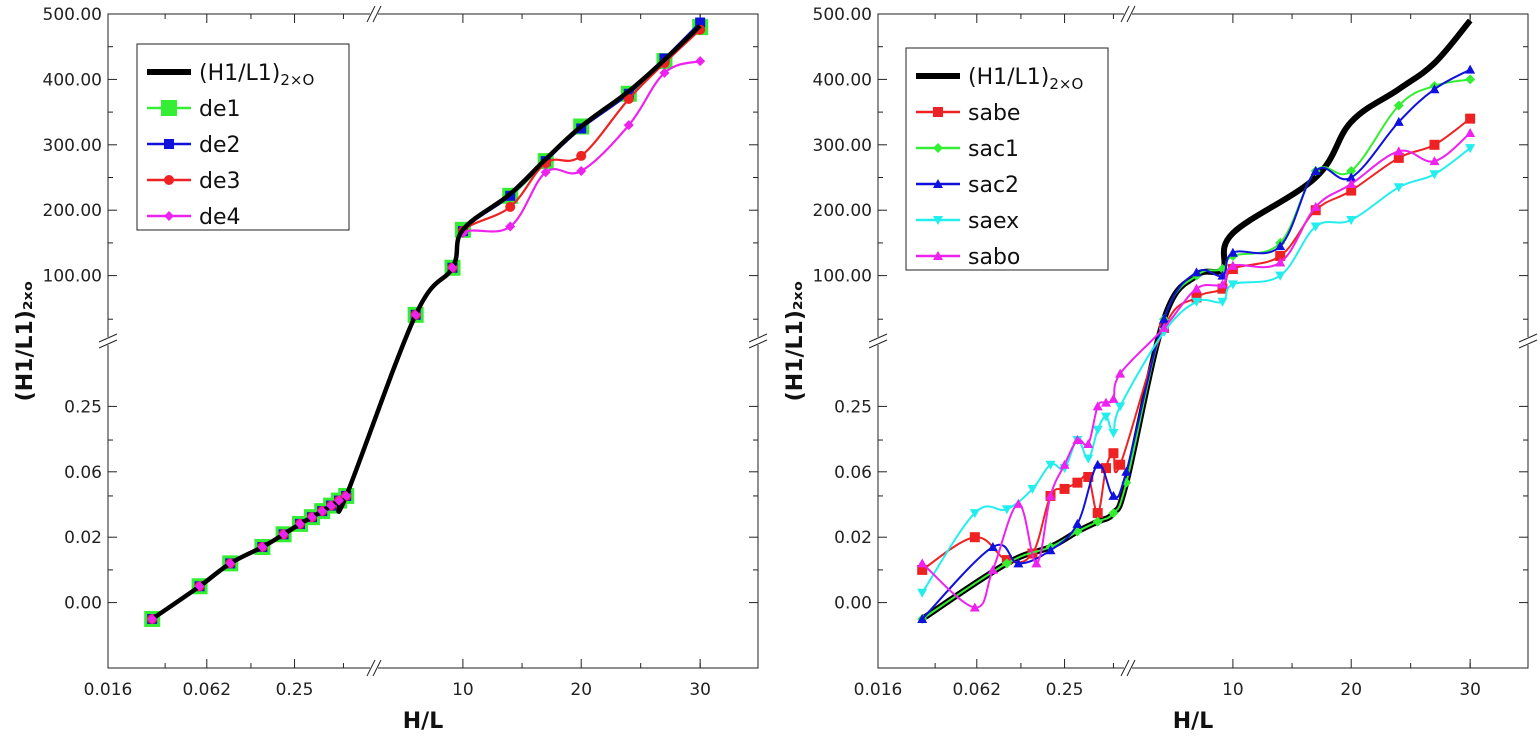  Describe the element at coordinates (220, 109) in the screenshot. I see `legend-label: de1` at that location.